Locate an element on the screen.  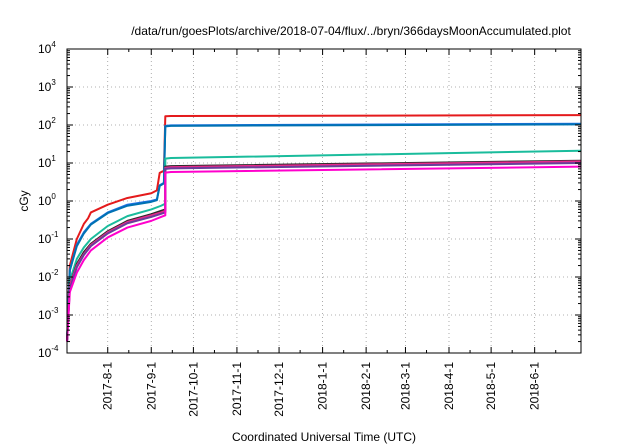
x-tick-label: 2017-11-1 is located at coordinates (237, 389).